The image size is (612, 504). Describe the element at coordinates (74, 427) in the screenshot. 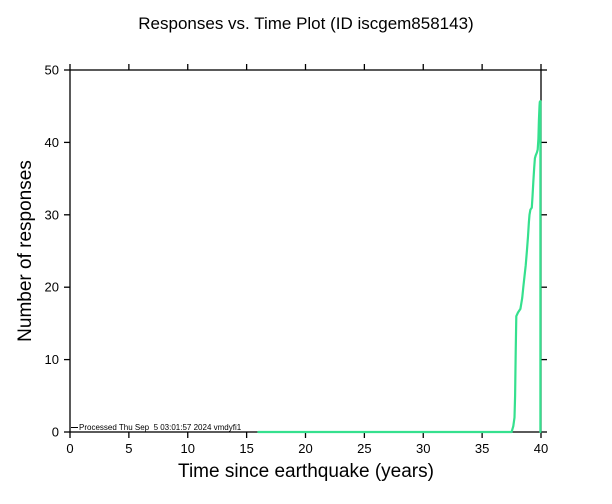

I see `zero-tick-dash` at that location.